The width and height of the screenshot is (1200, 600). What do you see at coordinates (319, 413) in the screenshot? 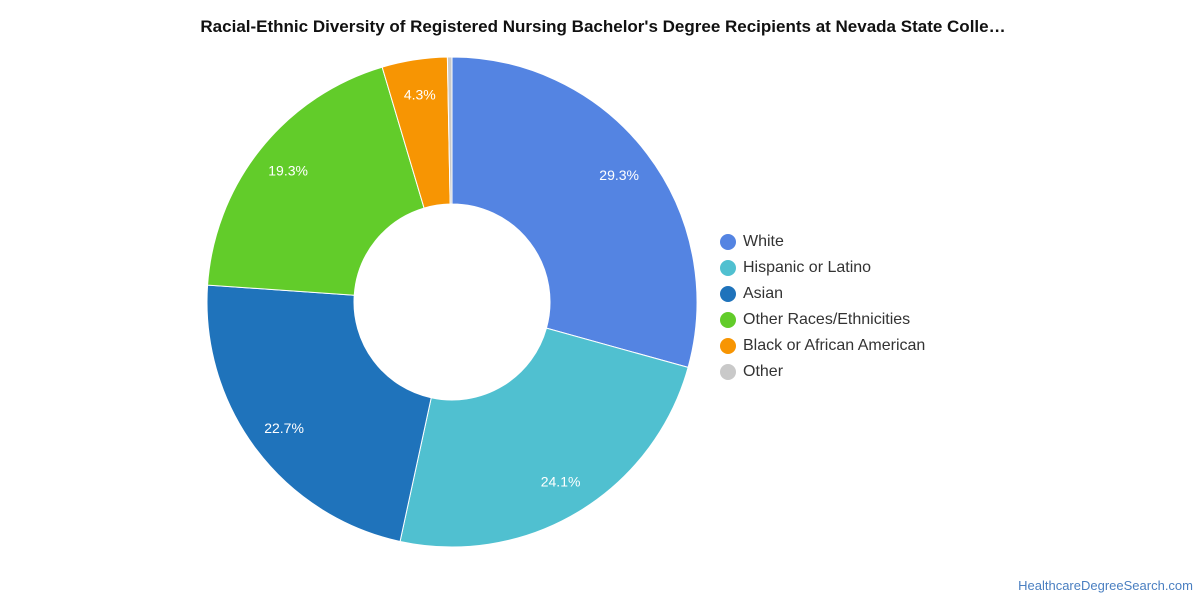
I see `slice-asian` at bounding box center [319, 413].